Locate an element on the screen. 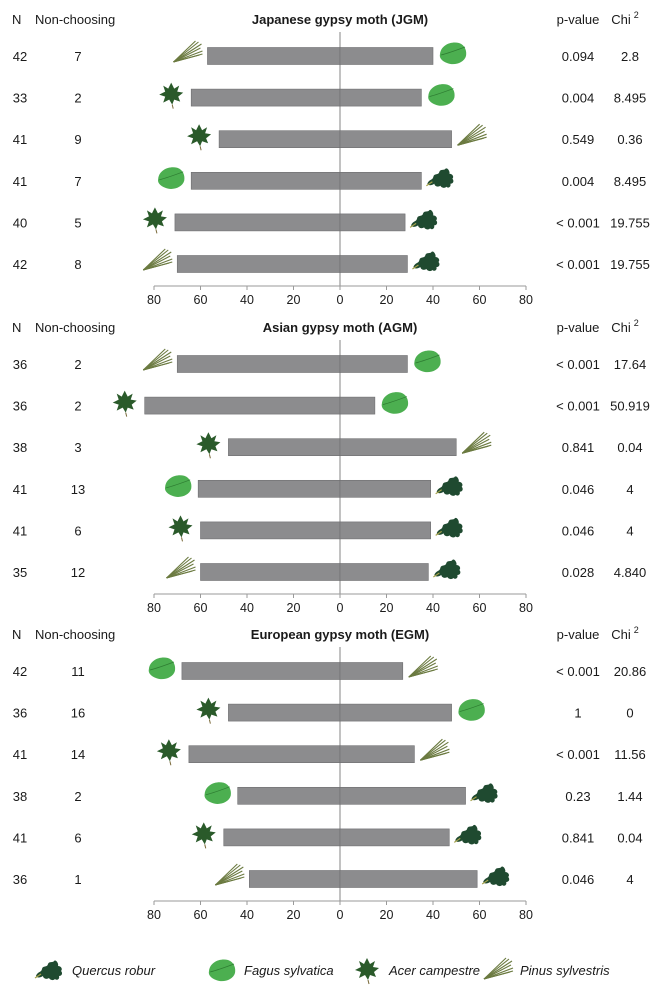 The height and width of the screenshot is (991, 652). p-value: 0.046 is located at coordinates (578, 879).